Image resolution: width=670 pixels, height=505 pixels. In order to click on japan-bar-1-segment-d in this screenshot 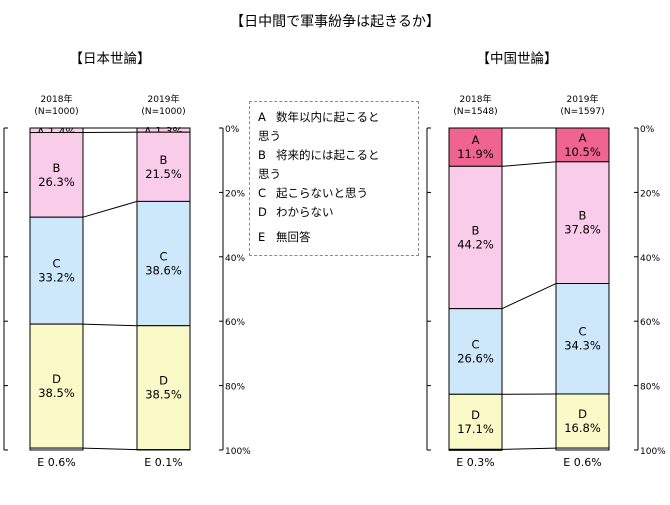, I will do `click(56, 386)`.